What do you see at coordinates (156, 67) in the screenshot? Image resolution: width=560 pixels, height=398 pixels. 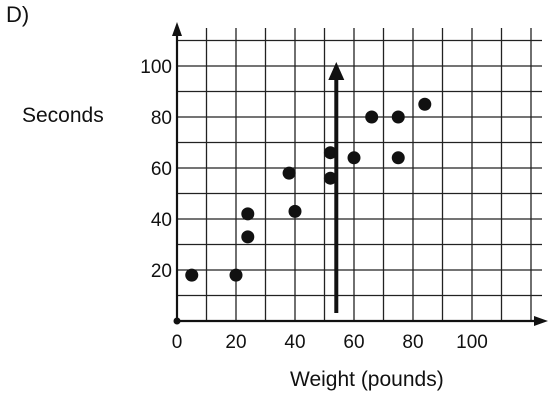 I see `y-tick-label: 100` at bounding box center [156, 67].